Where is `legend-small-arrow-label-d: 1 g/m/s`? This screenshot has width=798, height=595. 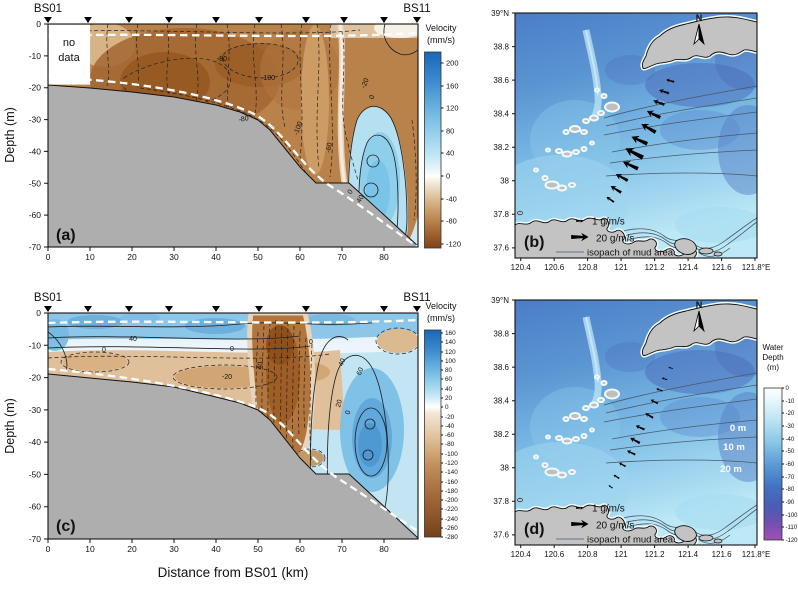
legend-small-arrow-label-d: 1 g/m/s is located at coordinates (608, 509).